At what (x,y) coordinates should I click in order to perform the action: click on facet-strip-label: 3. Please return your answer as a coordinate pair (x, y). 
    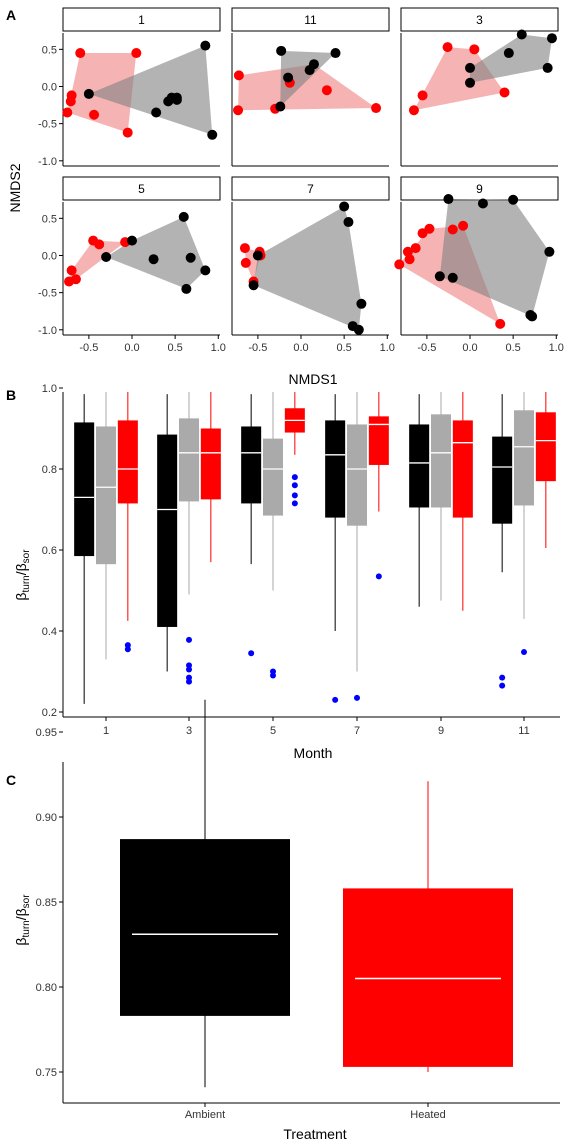
    Looking at the image, I should click on (479, 20).